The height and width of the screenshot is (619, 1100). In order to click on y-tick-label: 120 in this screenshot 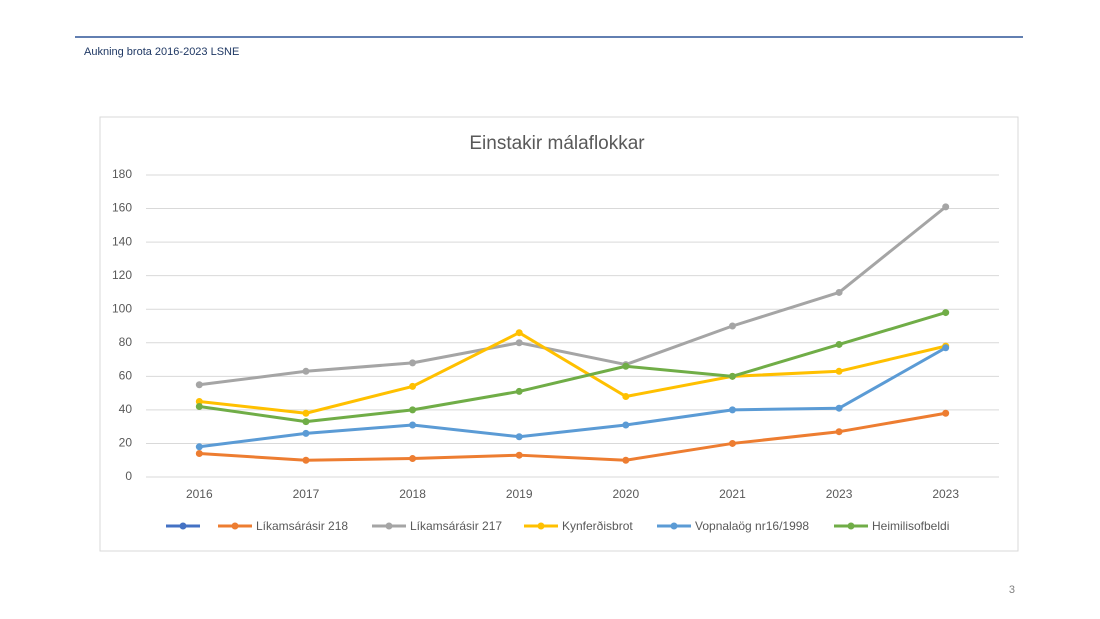, I will do `click(122, 275)`.